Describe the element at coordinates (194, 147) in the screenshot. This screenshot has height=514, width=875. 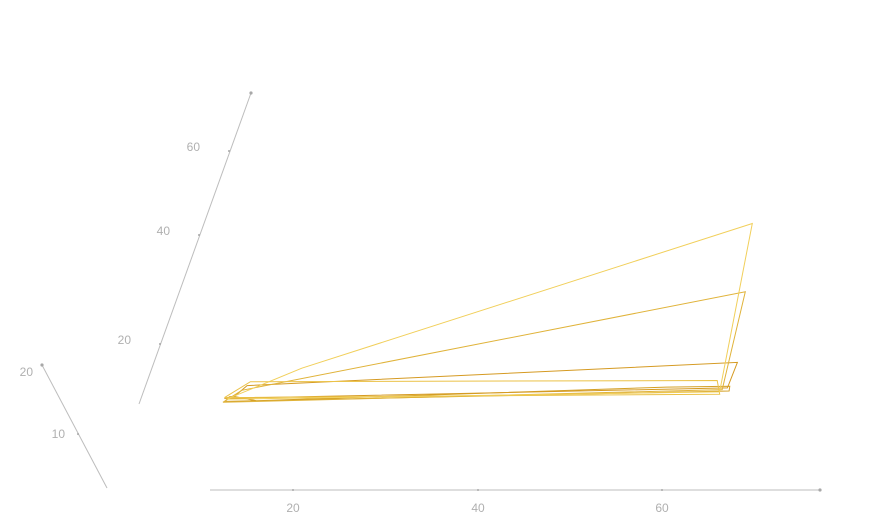
I see `y-tick-label: 60` at that location.